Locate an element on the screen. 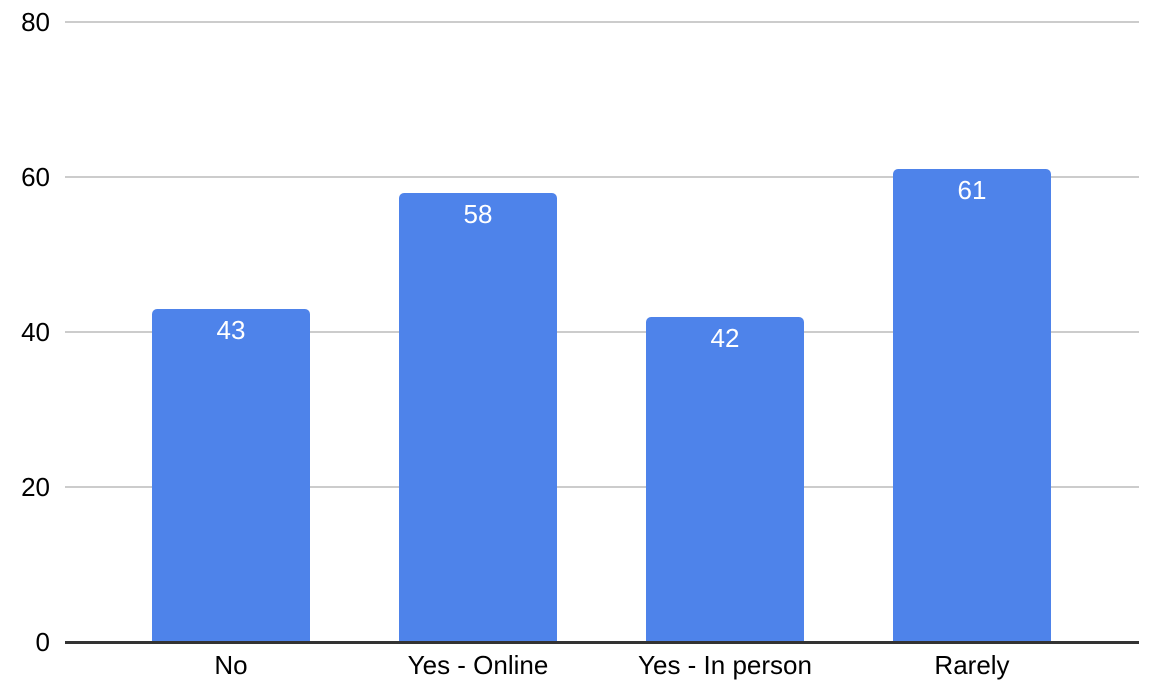  bar-value-label: 61 is located at coordinates (972, 190).